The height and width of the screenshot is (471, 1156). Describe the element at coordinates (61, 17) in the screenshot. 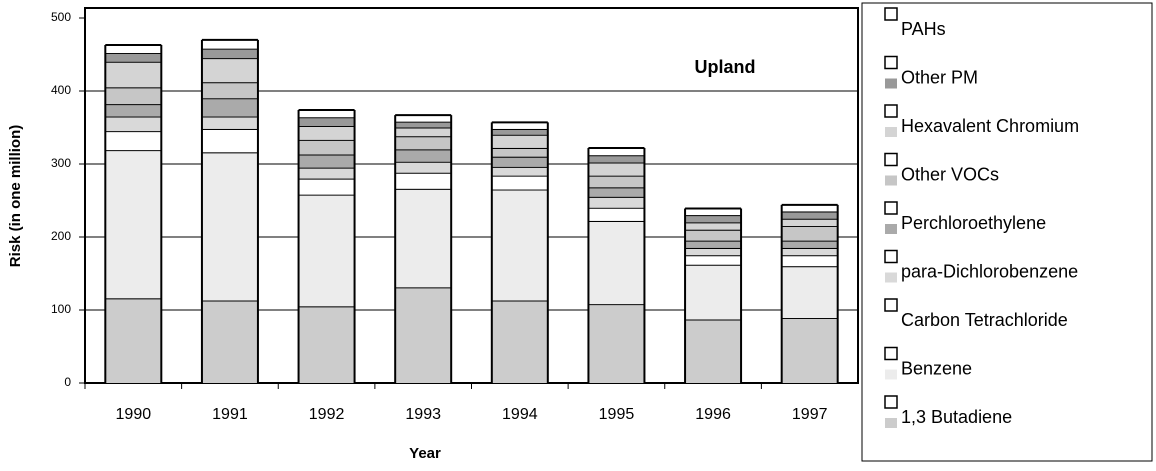

I see `y-tick-label: 500` at that location.